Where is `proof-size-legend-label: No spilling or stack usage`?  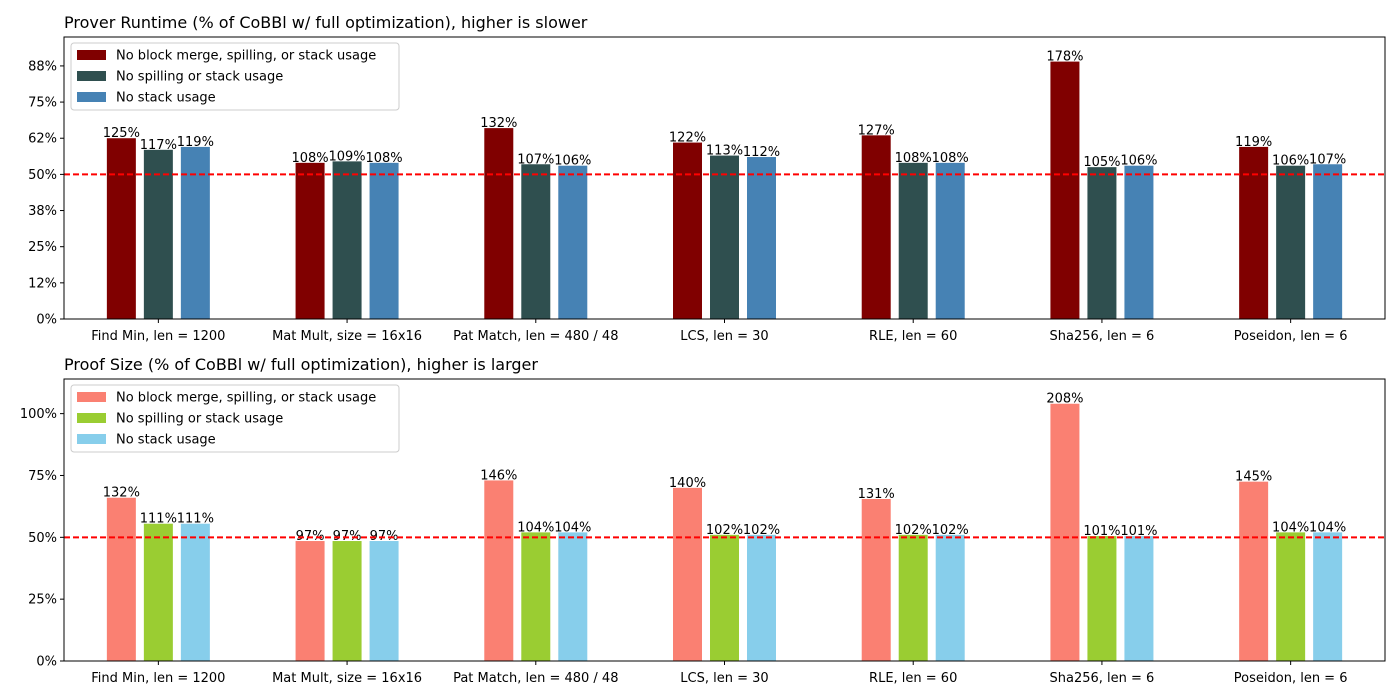 proof-size-legend-label: No spilling or stack usage is located at coordinates (199, 419).